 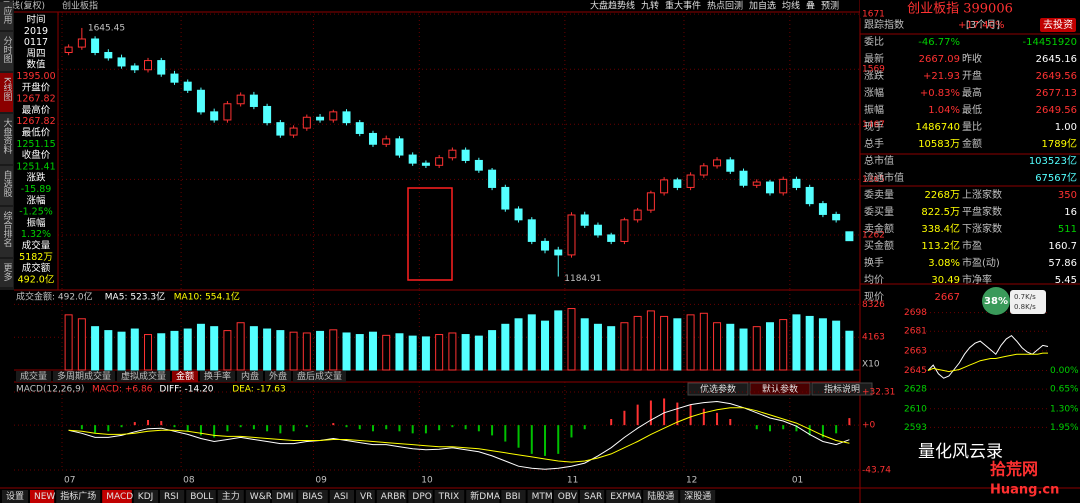 What do you see at coordinates (718, 389) in the screenshot?
I see `macd-button-label: 优选参数` at bounding box center [718, 389].